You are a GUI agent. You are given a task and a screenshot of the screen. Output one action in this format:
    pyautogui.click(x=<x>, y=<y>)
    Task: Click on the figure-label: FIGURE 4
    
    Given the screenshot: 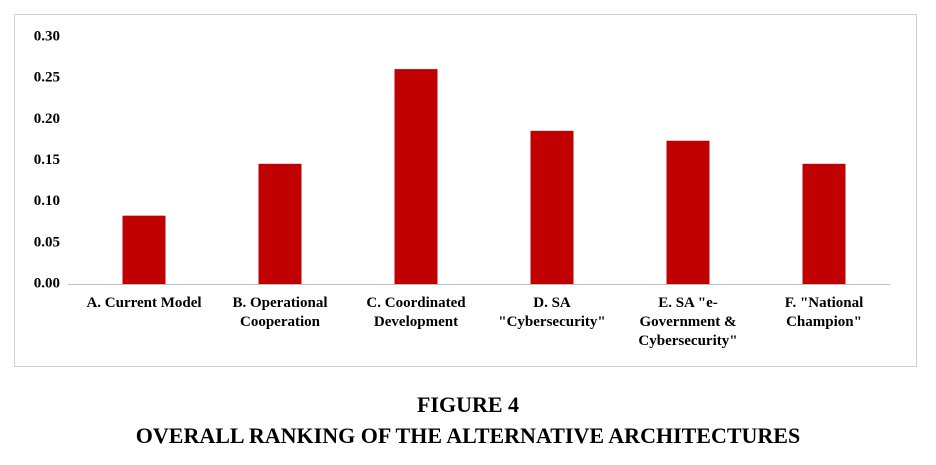 What is the action you would take?
    pyautogui.click(x=468, y=404)
    